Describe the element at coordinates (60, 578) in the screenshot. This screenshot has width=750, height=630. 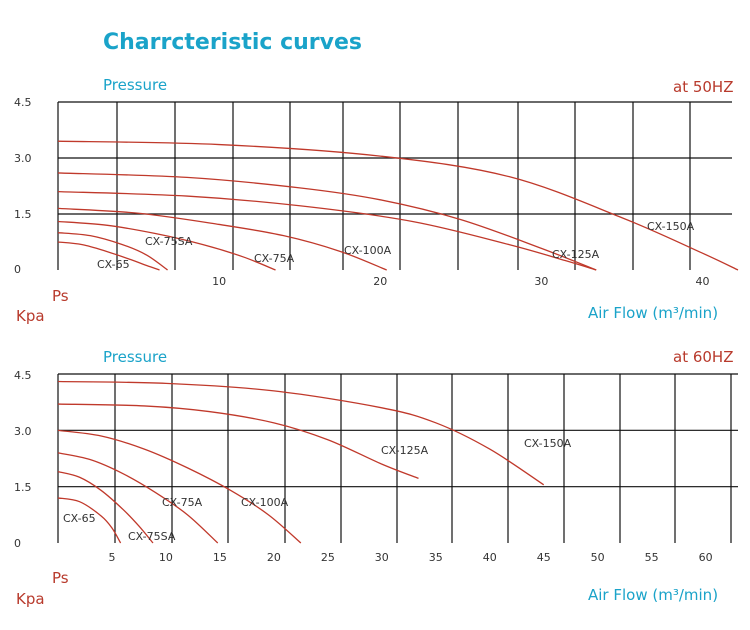
I see `chart2-y-unit-ps: Ps` at that location.